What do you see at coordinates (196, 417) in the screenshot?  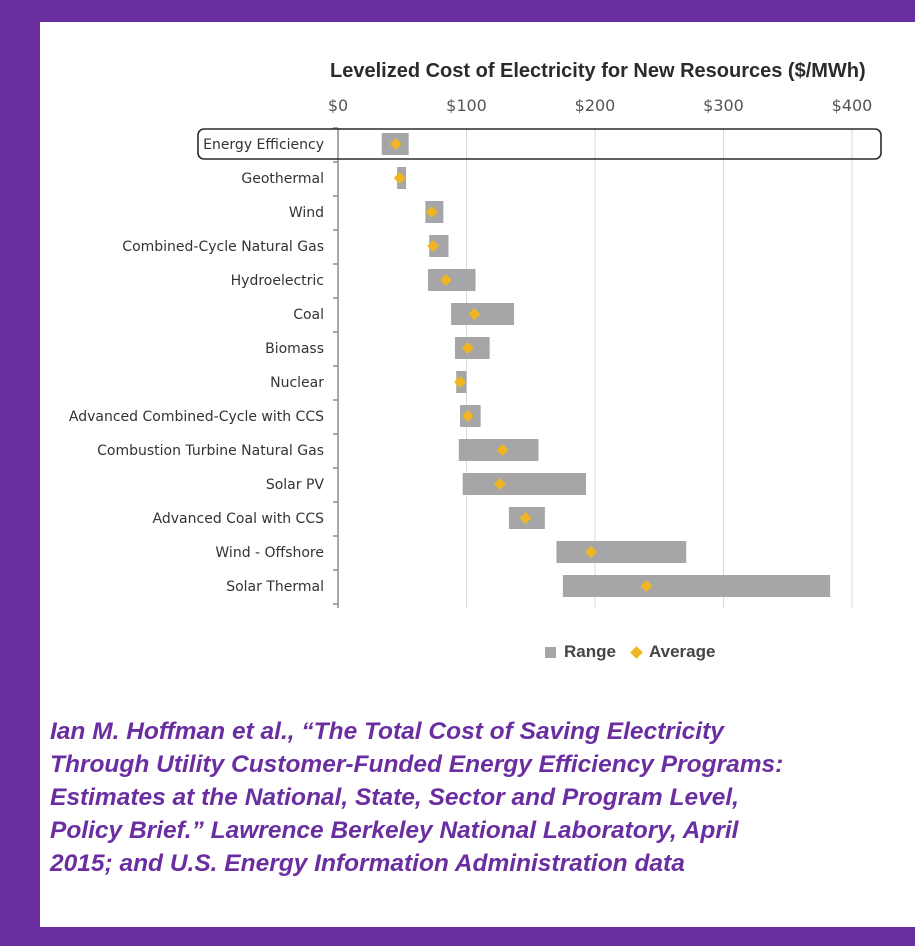 I see `category-label: Advanced Combined-Cycle with CCS` at bounding box center [196, 417].